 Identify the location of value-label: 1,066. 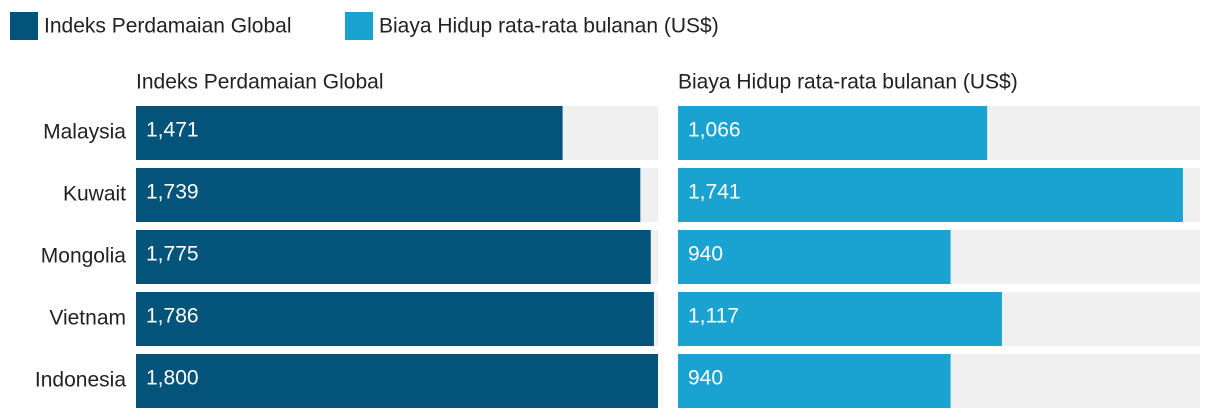
(714, 130).